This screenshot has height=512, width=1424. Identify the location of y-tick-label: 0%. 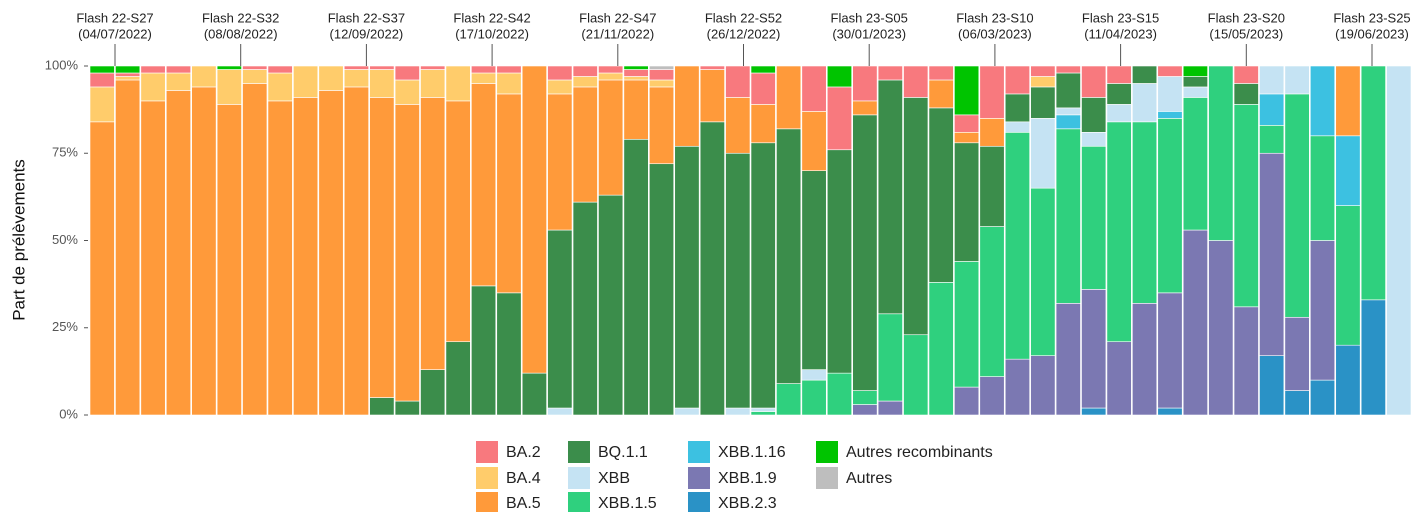
(68, 413).